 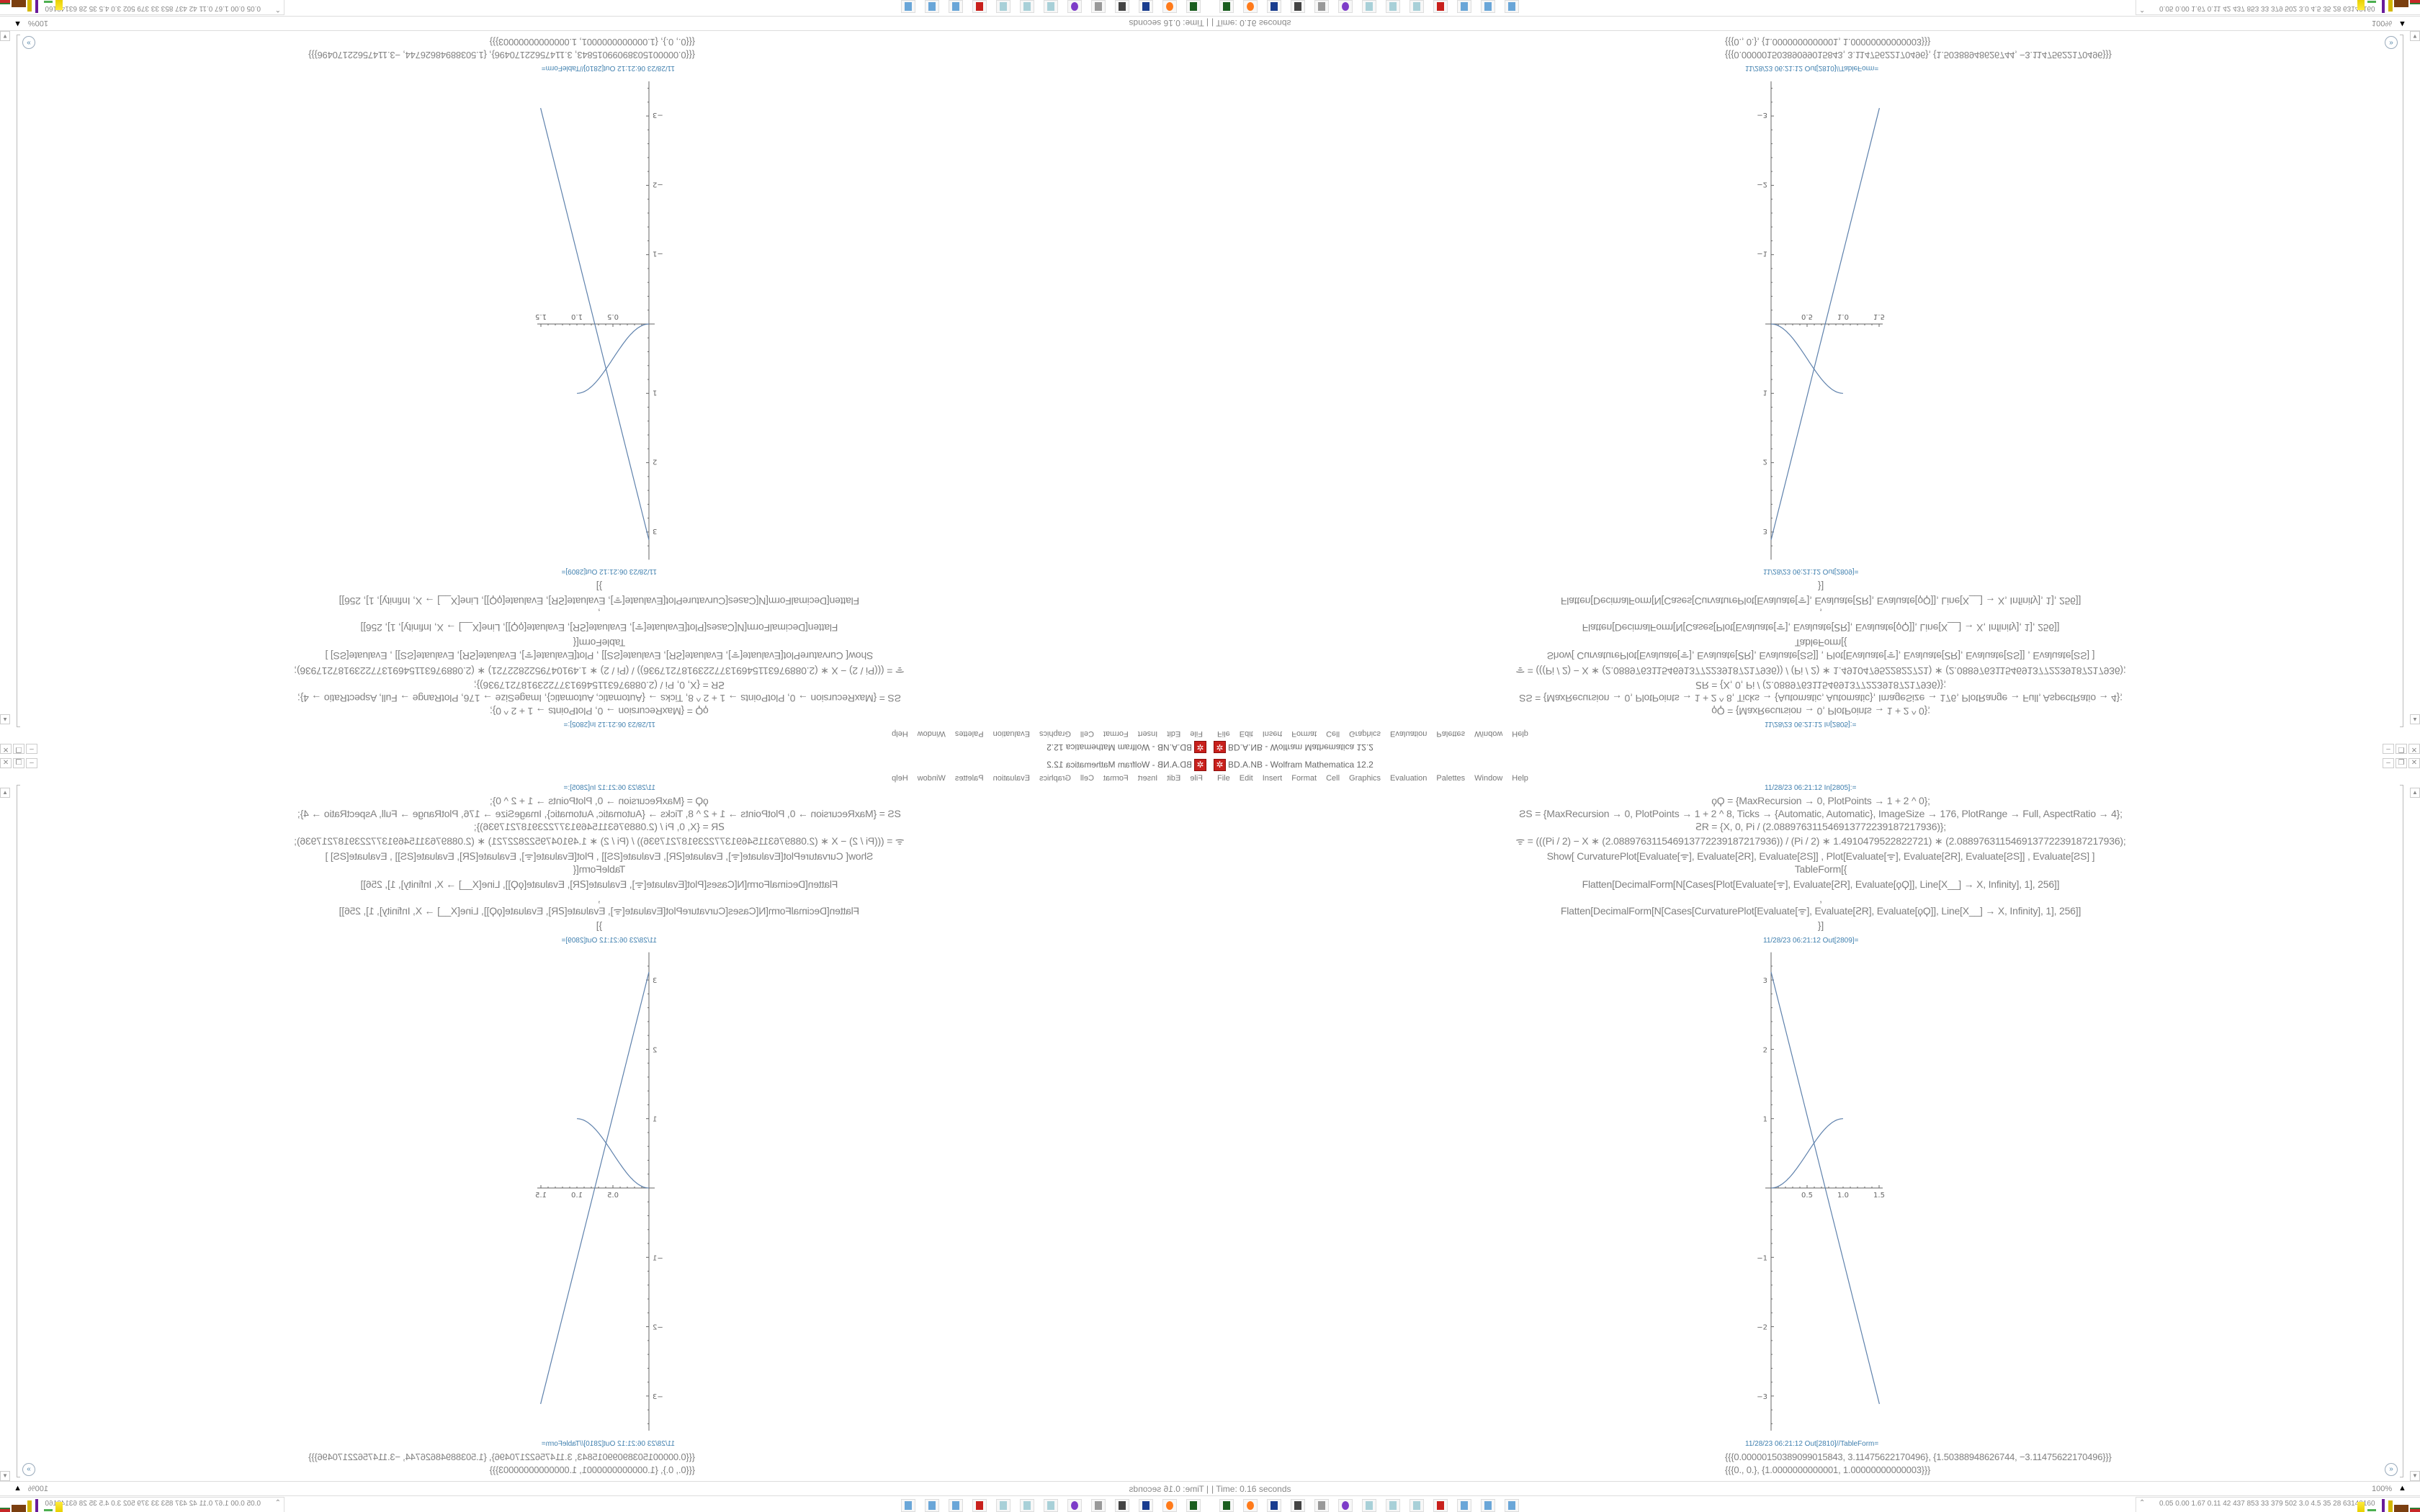 What do you see at coordinates (931, 778) in the screenshot?
I see `menu-window: Window` at bounding box center [931, 778].